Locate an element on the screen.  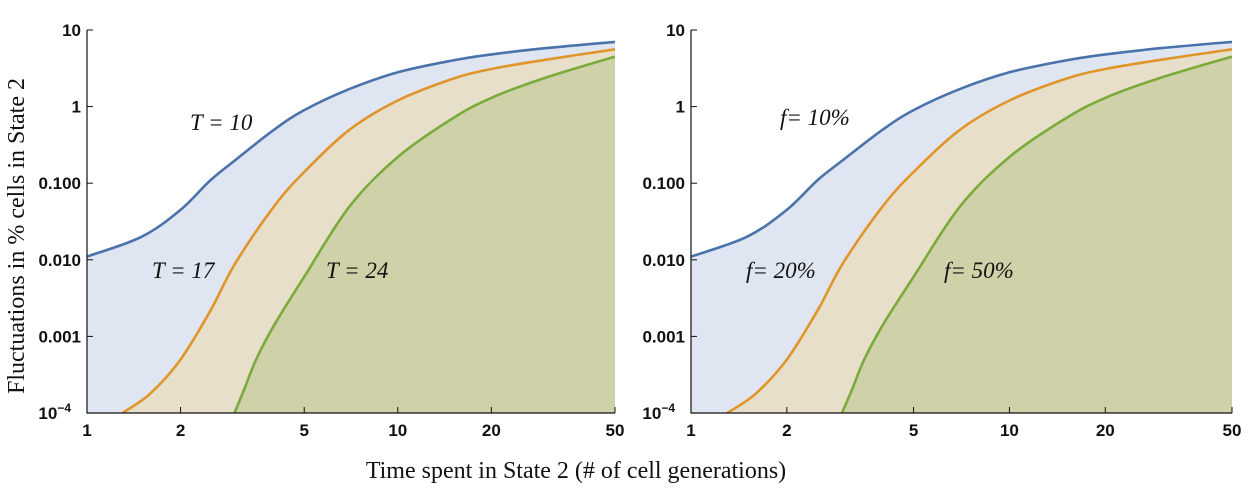
label-f50: f= 50% is located at coordinates (979, 270).